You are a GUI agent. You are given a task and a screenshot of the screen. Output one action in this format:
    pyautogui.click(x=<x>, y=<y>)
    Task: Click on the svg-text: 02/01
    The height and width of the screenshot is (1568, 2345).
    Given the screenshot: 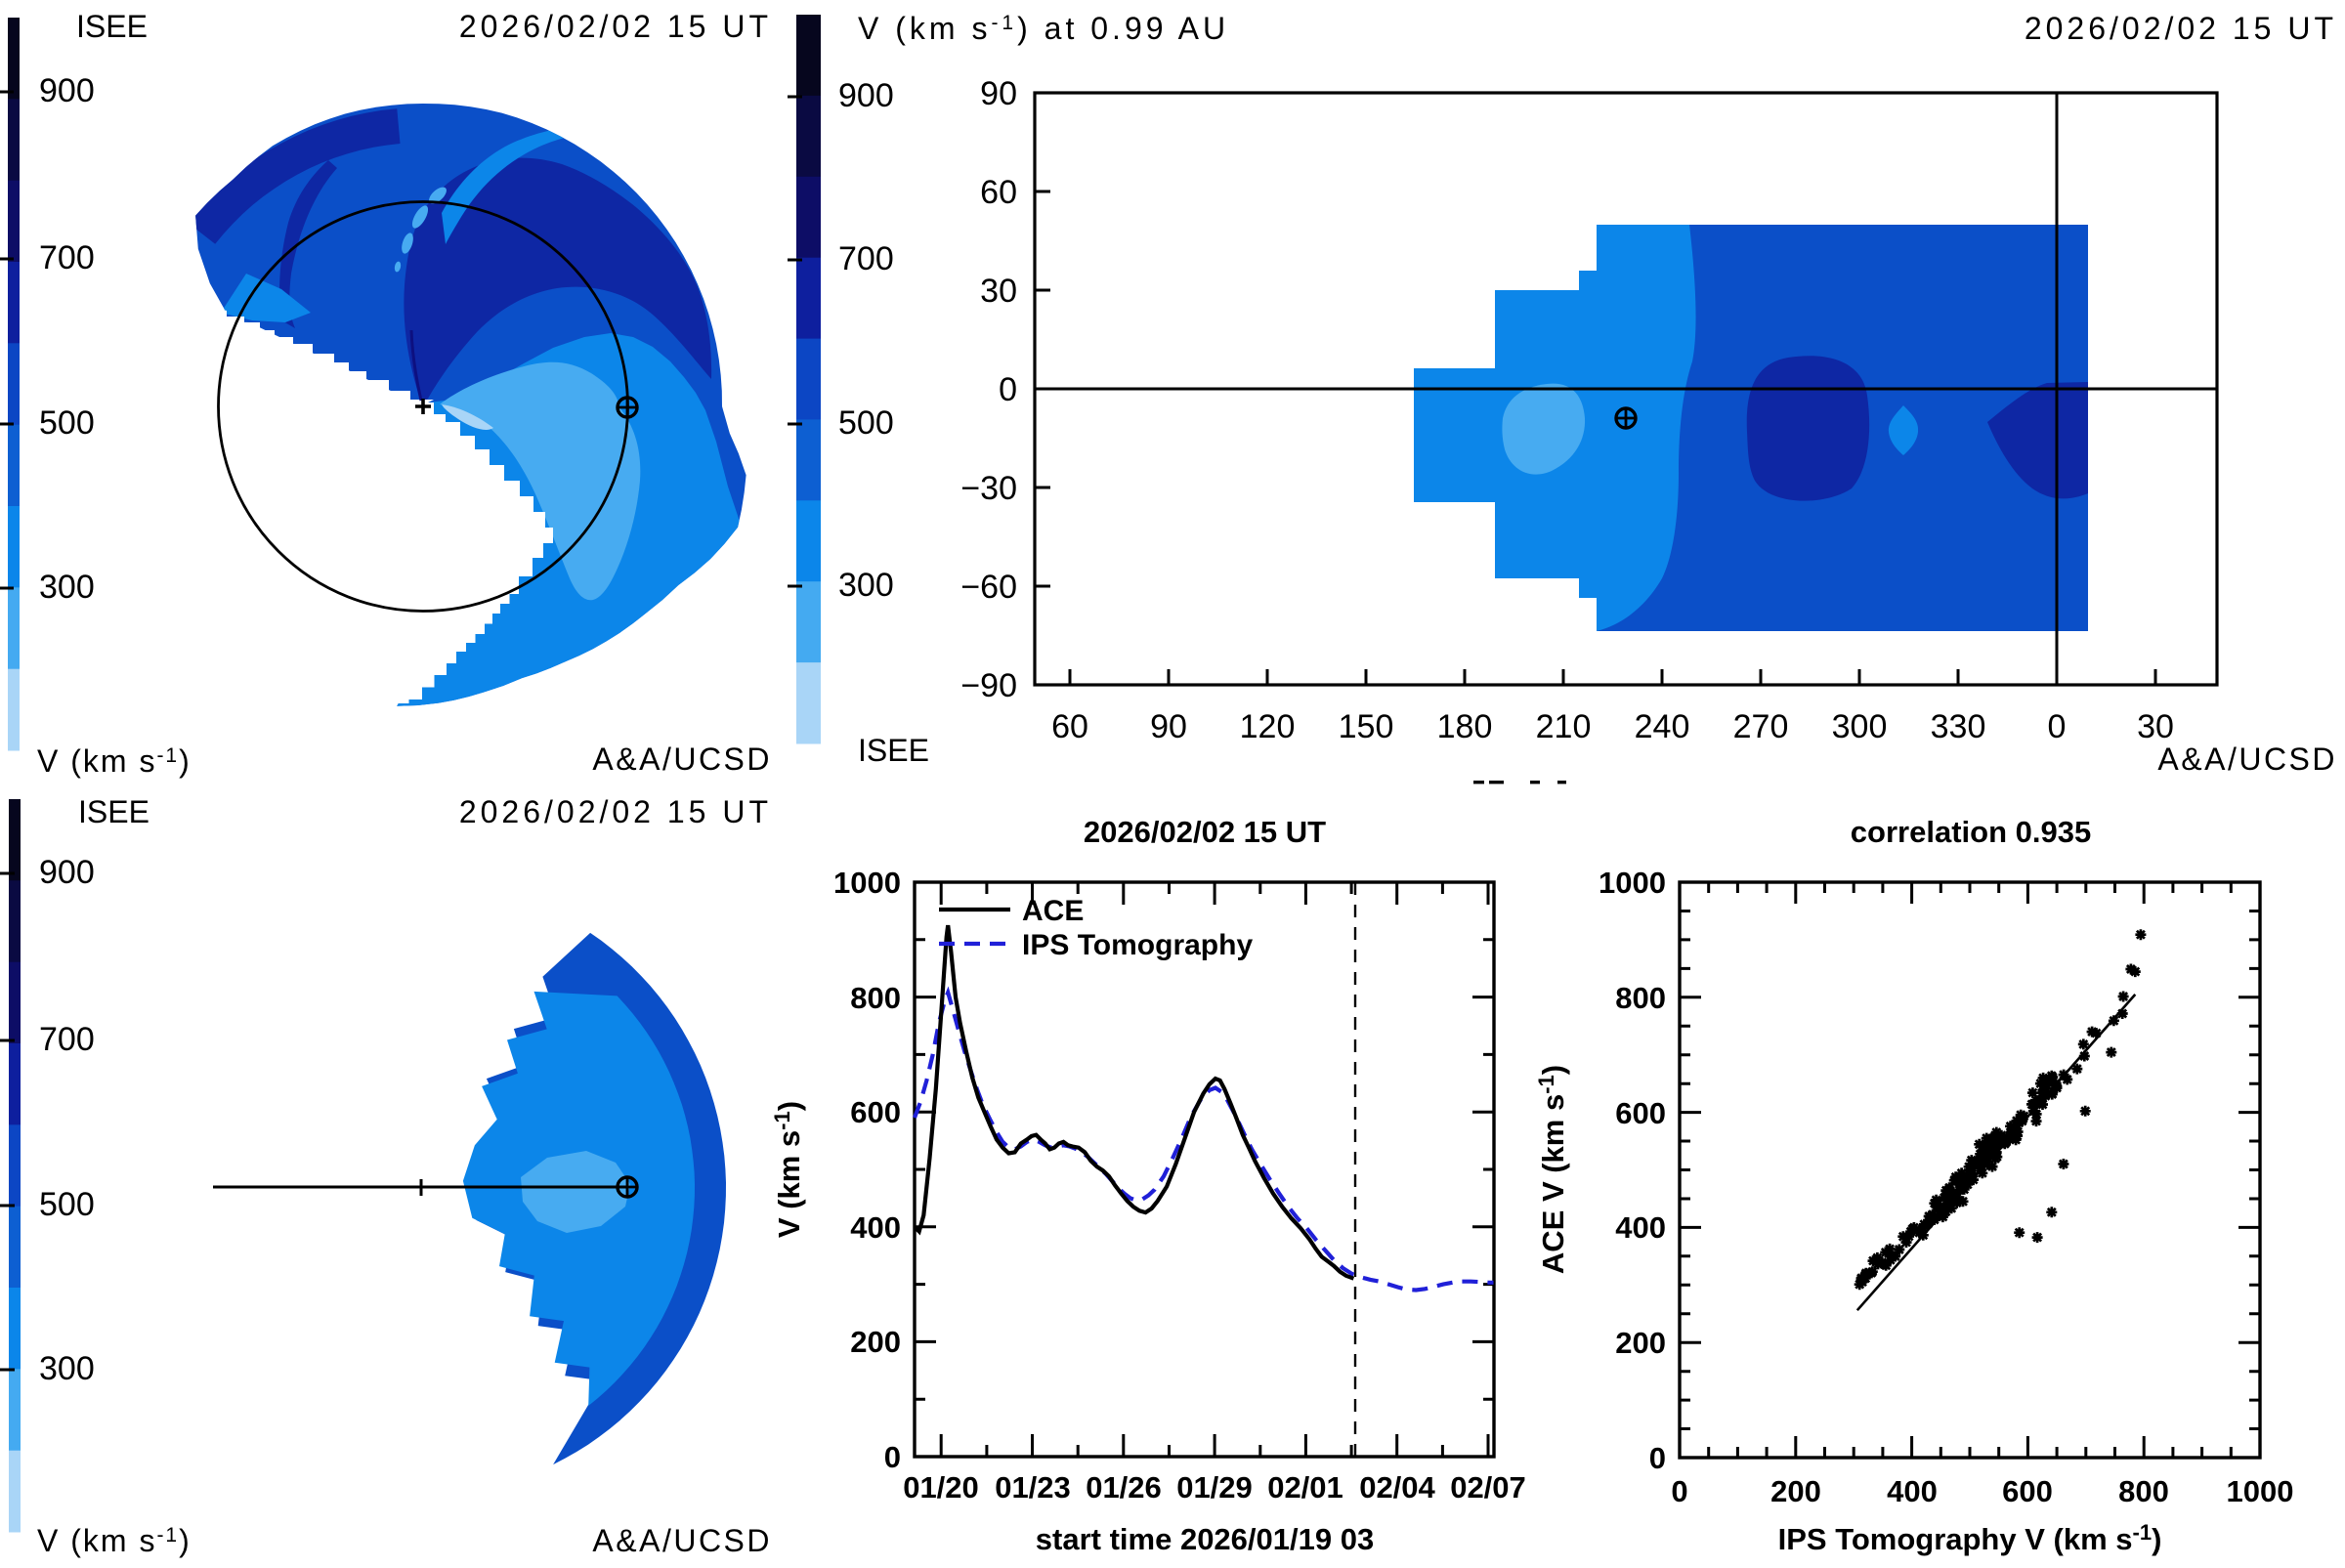 What is the action you would take?
    pyautogui.click(x=1305, y=1487)
    